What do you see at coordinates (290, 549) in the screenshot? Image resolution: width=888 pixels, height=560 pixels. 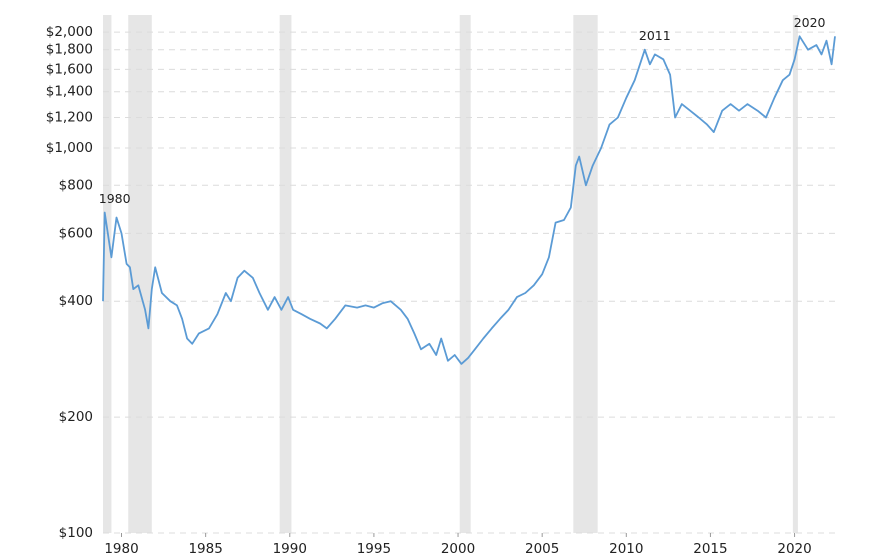 I see `x-tick-label: 1990` at bounding box center [290, 549].